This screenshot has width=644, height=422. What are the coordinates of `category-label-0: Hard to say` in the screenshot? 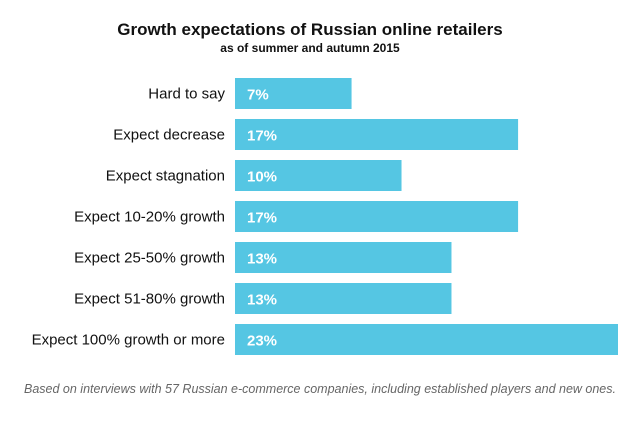 It's located at (186, 94).